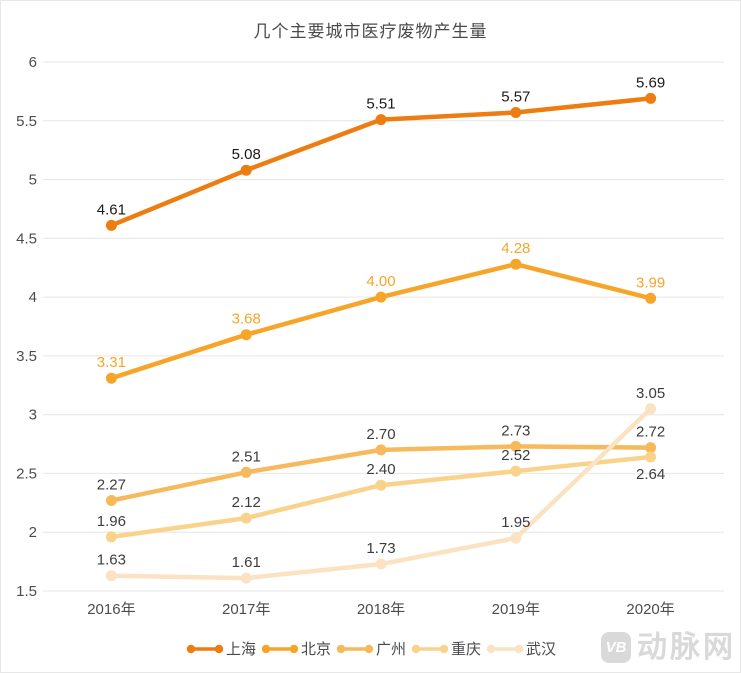 The height and width of the screenshot is (673, 741). Describe the element at coordinates (650, 432) in the screenshot. I see `data-label-guangzhou: 2.72` at that location.